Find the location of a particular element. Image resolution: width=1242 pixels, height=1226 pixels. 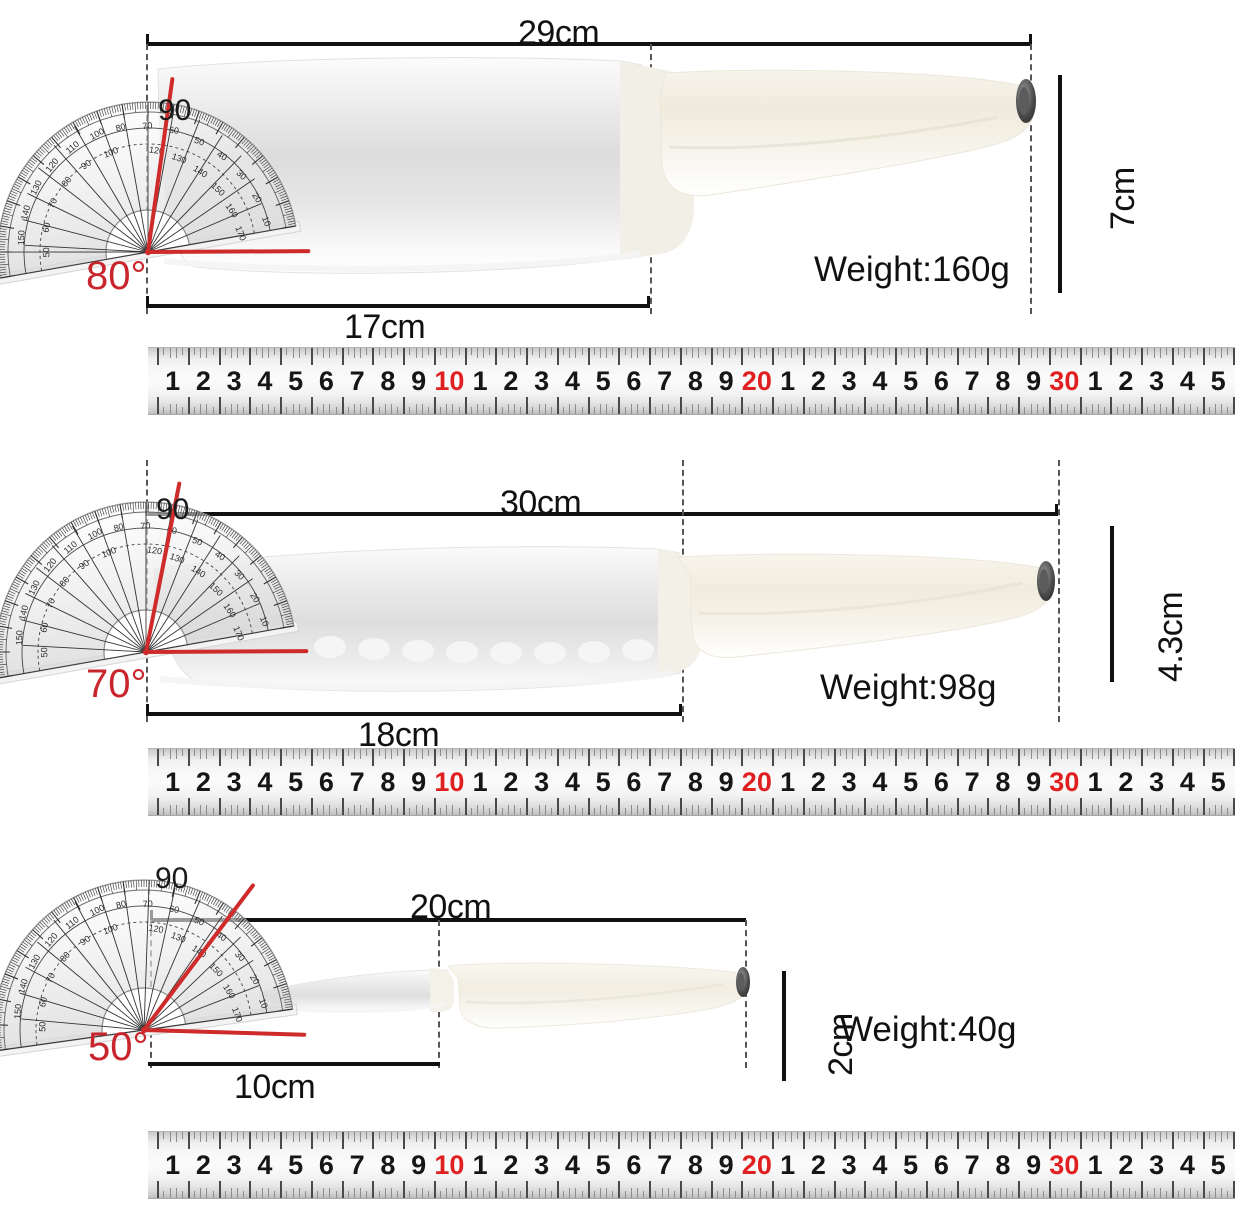

svg-text: 10 is located at coordinates (263, 1003).